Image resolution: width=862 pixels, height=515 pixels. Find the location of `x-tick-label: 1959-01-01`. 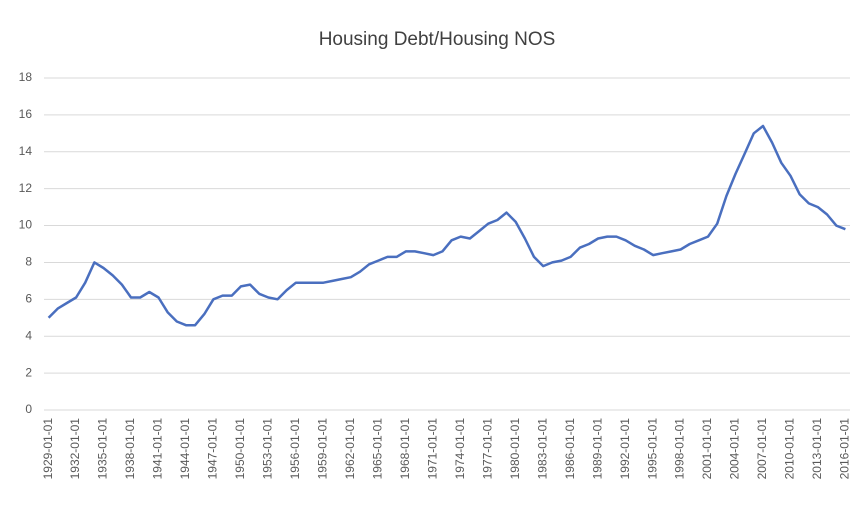

x-tick-label: 1959-01-01 is located at coordinates (323, 449).